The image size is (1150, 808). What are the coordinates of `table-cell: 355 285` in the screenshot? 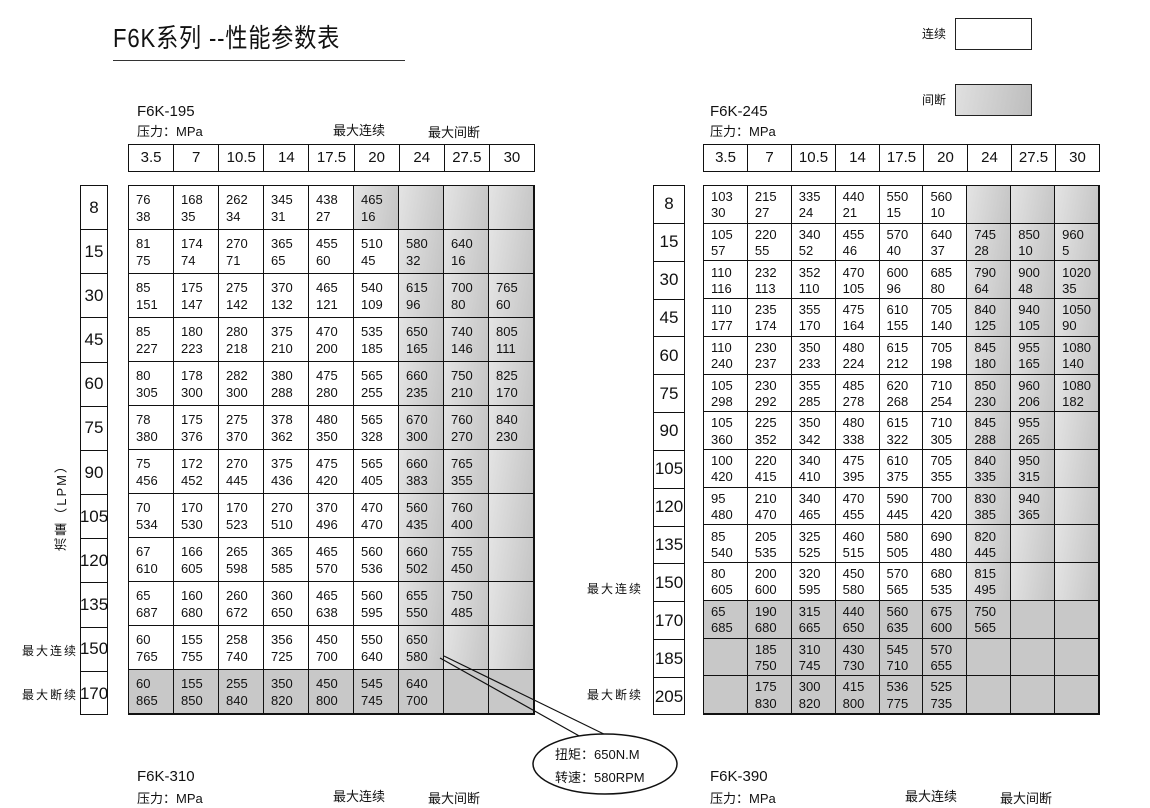 It's located at (813, 393).